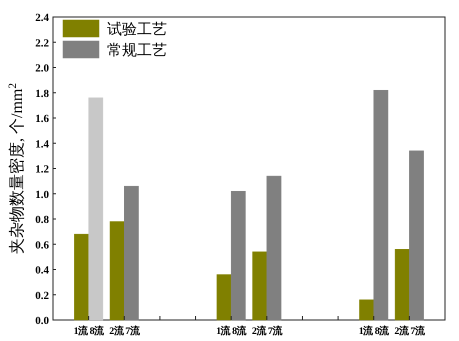 Image resolution: width=459 pixels, height=341 pixels. Describe the element at coordinates (42, 296) in the screenshot. I see `y-tick-label: 0.2` at that location.